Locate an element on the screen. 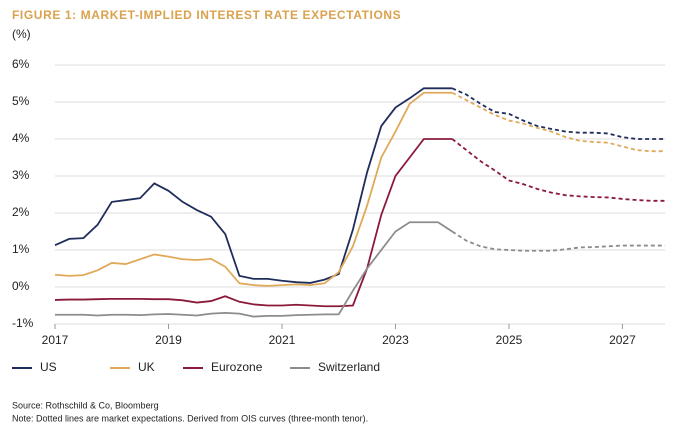  y-tick-label: 3% is located at coordinates (21, 175).